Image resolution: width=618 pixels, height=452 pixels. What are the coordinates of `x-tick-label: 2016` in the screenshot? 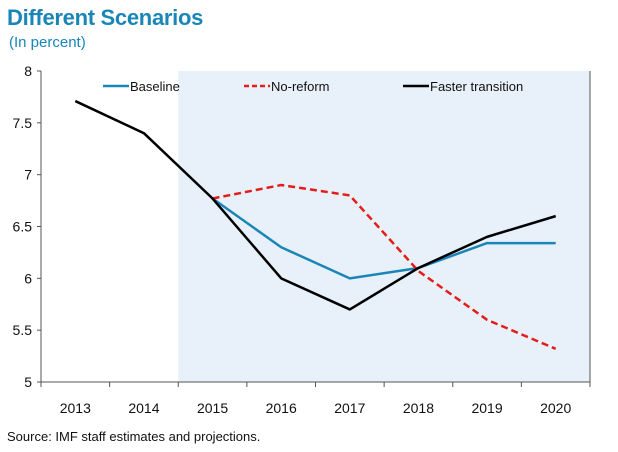 It's located at (281, 408).